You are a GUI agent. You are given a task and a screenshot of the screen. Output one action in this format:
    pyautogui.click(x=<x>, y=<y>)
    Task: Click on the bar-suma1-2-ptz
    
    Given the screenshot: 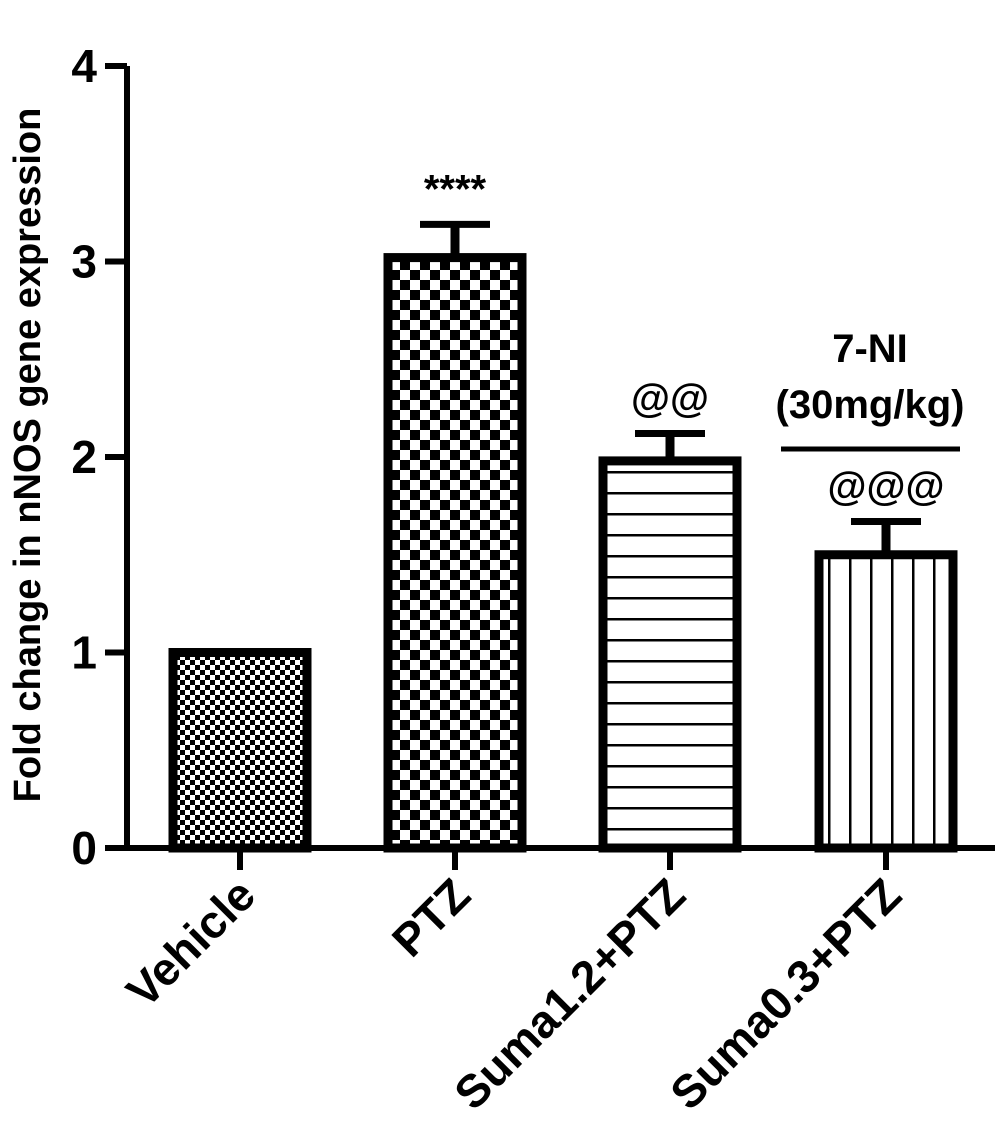 What is the action you would take?
    pyautogui.click(x=670, y=654)
    